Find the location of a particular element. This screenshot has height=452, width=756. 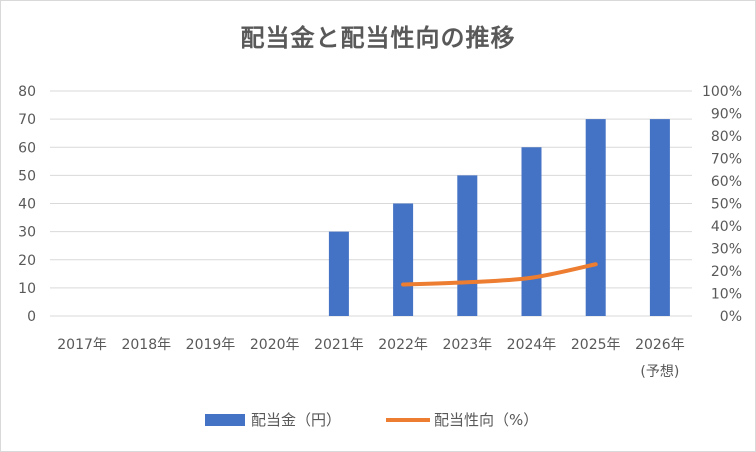

left-axis: 0 10 20 30 40 50 60 70 80 is located at coordinates (27, 204).